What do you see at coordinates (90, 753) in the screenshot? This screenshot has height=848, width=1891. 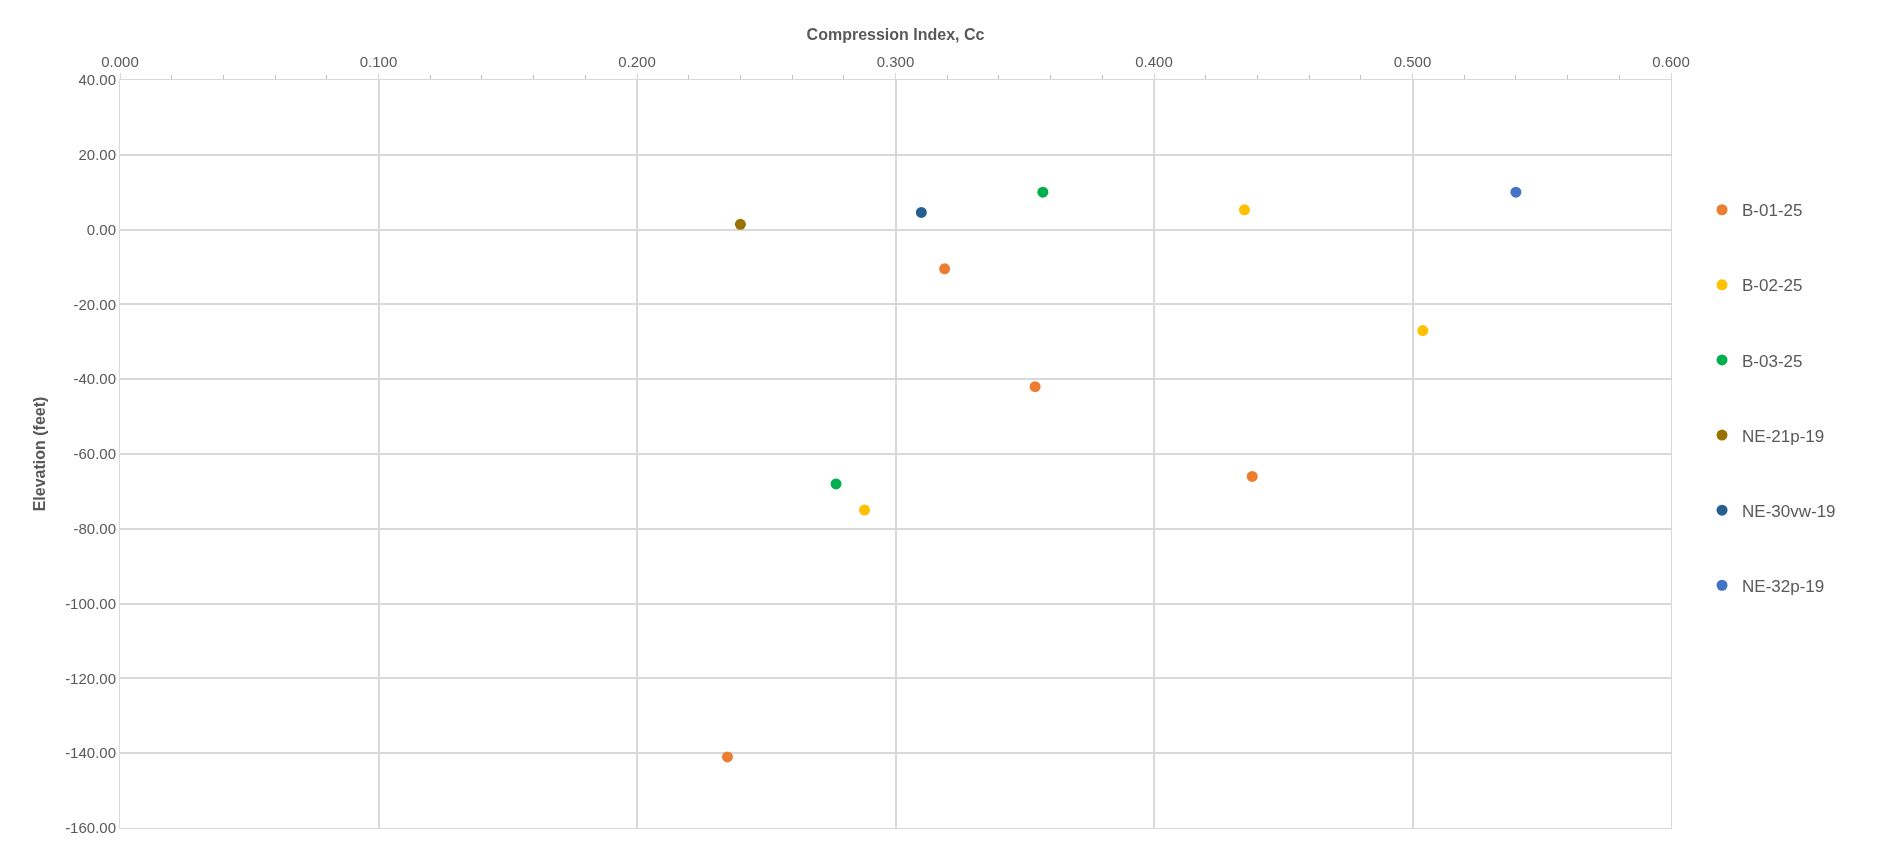 I see `y-tick-label: -140.00` at bounding box center [90, 753].